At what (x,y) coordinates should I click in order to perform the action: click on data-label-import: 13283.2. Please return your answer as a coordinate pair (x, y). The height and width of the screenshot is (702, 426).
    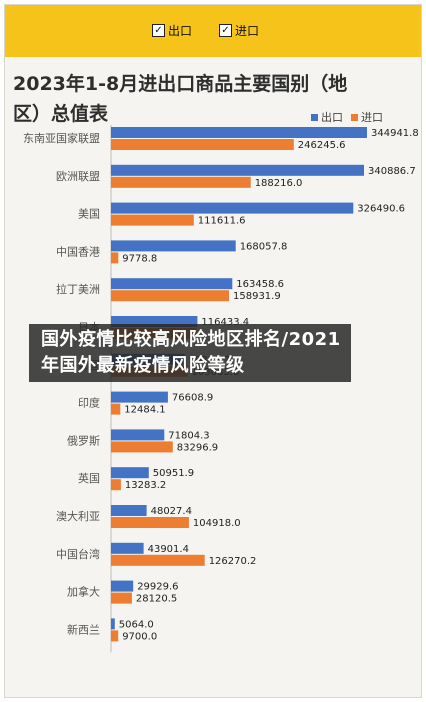
    Looking at the image, I should click on (145, 485).